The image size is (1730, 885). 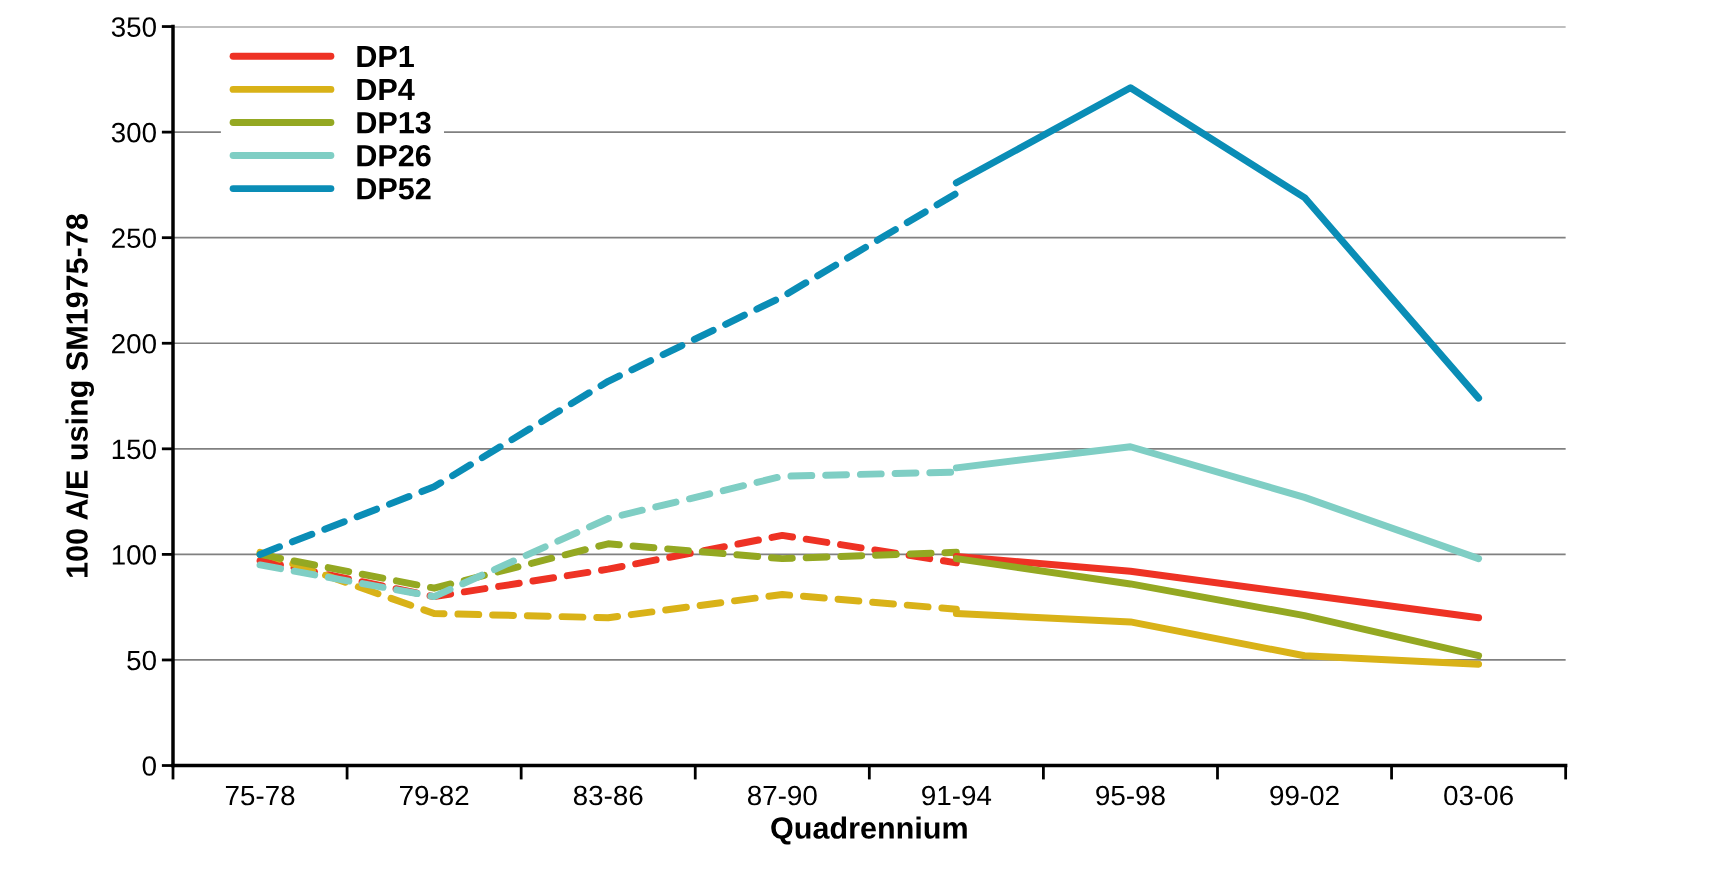 What do you see at coordinates (260, 795) in the screenshot?
I see `x-tick-label: 75-78` at bounding box center [260, 795].